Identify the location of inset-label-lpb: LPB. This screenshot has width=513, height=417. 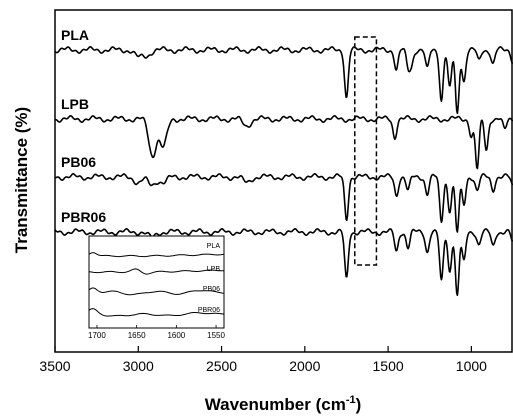
(214, 269).